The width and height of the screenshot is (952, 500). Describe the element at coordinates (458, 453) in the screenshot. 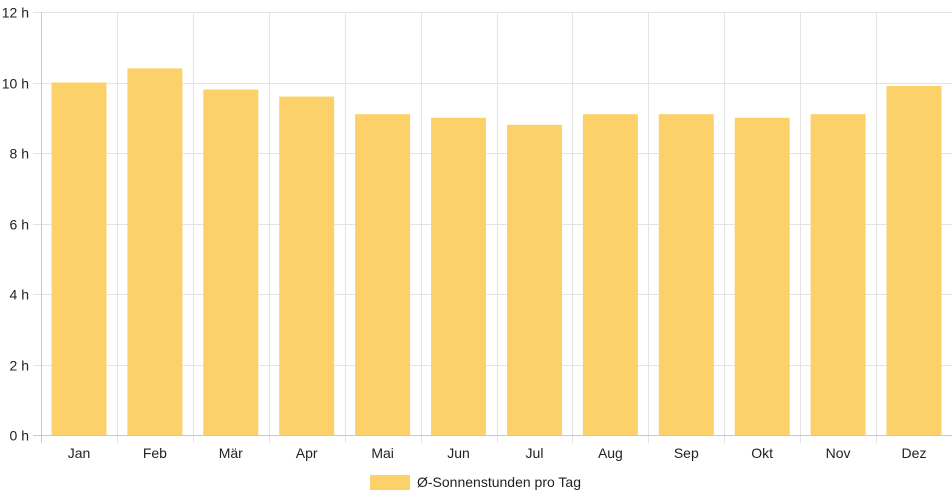

I see `x-tick-label: Jun` at that location.